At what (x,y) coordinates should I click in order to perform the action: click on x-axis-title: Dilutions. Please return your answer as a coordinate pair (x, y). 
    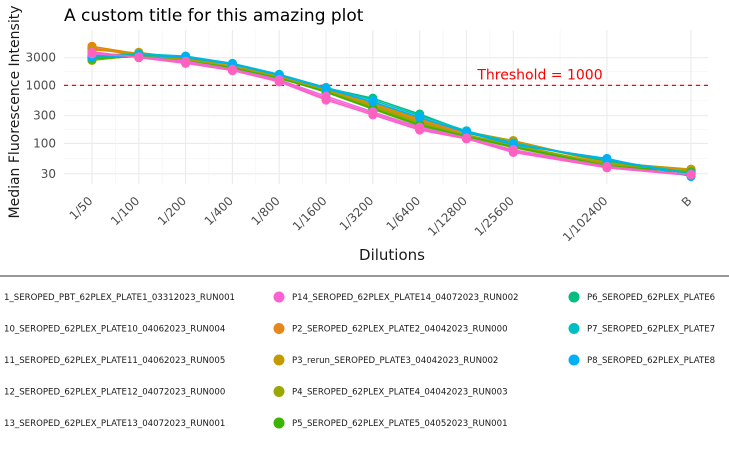
    Looking at the image, I should click on (392, 255).